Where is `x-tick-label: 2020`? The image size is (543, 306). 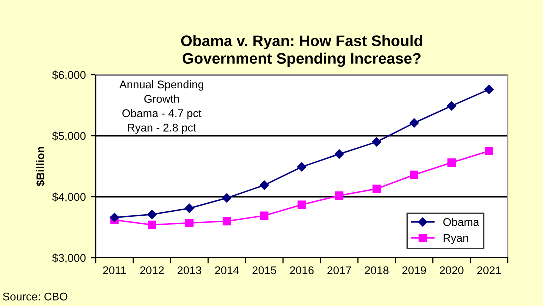
x-tick-label: 2020 is located at coordinates (452, 270).